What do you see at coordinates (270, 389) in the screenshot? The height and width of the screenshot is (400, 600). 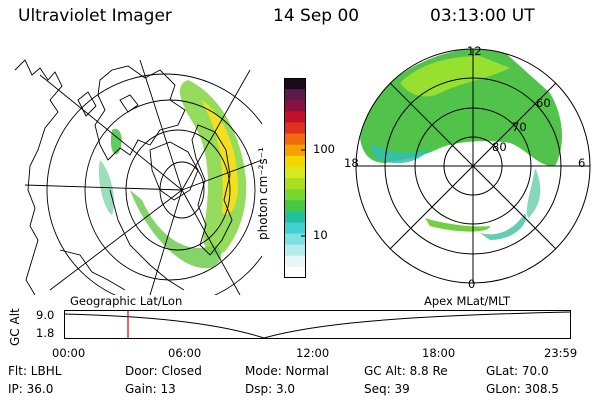 I see `status-dsp: Dsp: 3.0` at bounding box center [270, 389].